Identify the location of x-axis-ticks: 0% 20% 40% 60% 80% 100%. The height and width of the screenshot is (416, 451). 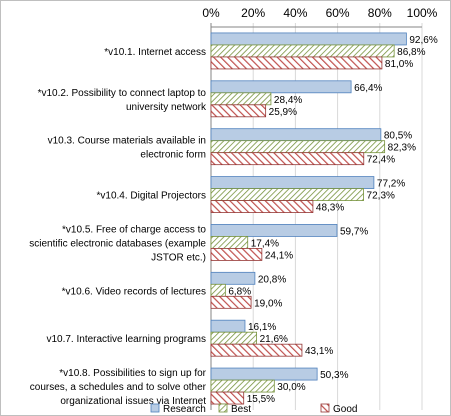
(319, 13).